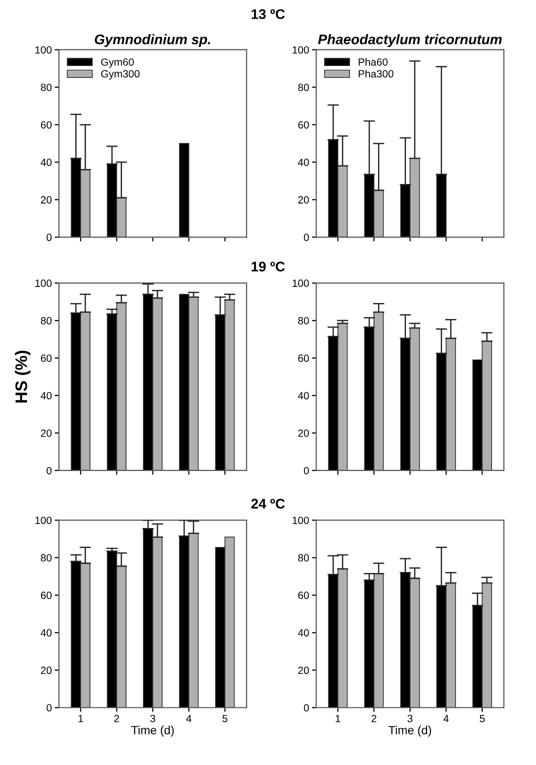 This screenshot has width=536, height=765. I want to click on text: 24 ºC, so click(268, 503).